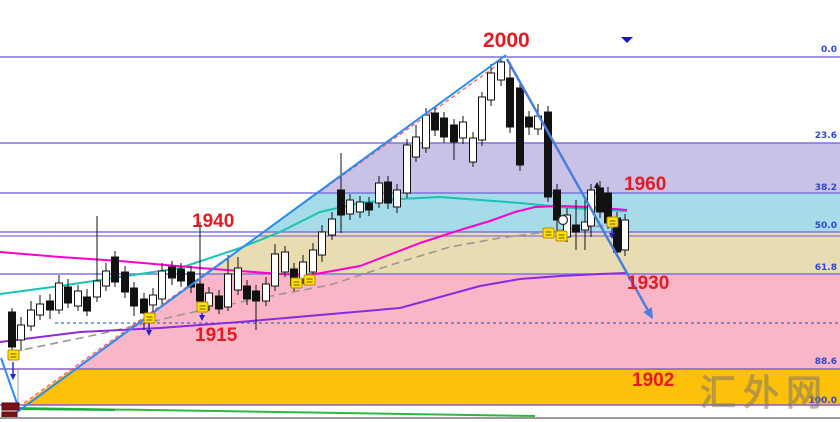 This screenshot has width=840, height=422. What do you see at coordinates (825, 136) in the screenshot?
I see `fib-label-23-6: 23.6` at bounding box center [825, 136].